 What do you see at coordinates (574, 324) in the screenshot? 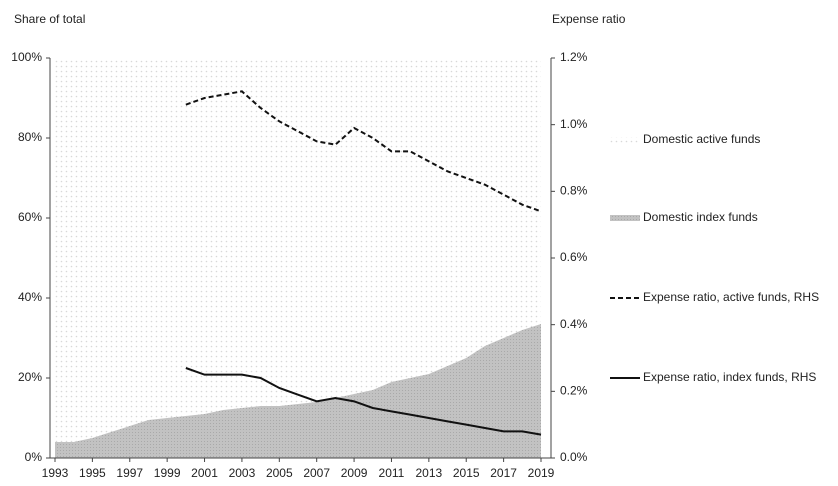
I see `y2-tick-label: 0.4%` at bounding box center [574, 324].